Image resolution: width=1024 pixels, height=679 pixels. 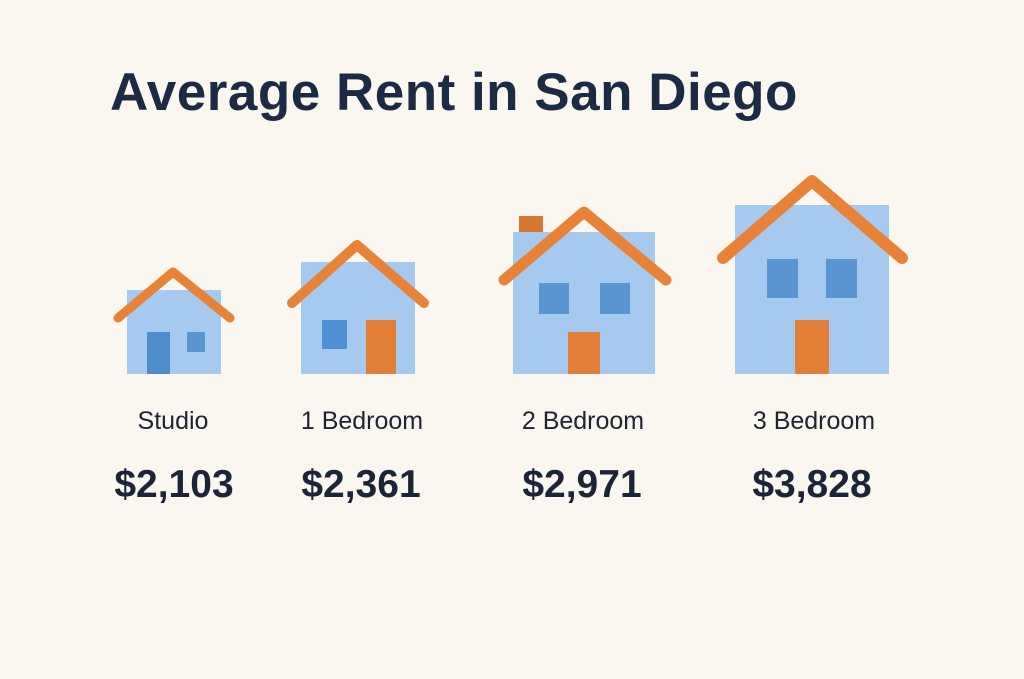 What do you see at coordinates (585, 290) in the screenshot?
I see `large-house-with-chimney-icon` at bounding box center [585, 290].